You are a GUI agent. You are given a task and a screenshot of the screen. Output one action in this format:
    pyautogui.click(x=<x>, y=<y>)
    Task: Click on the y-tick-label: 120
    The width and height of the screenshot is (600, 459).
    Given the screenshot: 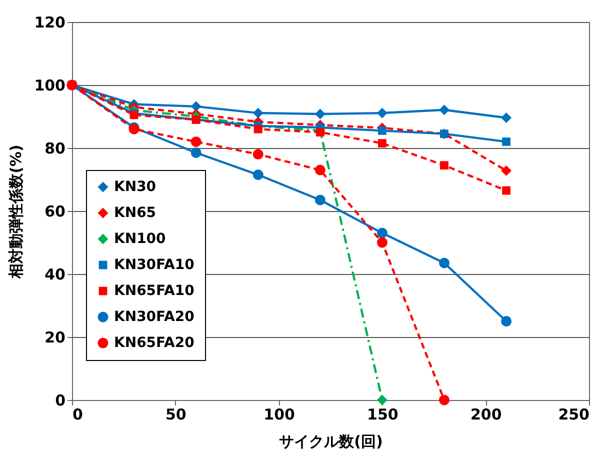 What is the action you would take?
    pyautogui.click(x=50, y=23)
    